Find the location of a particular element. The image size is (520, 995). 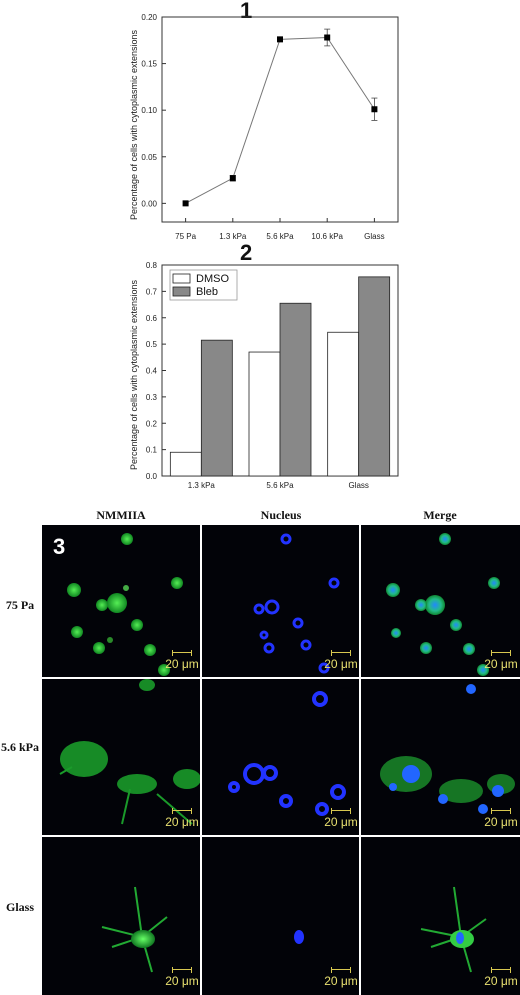

y-tick-label: 0.05 is located at coordinates (149, 157).